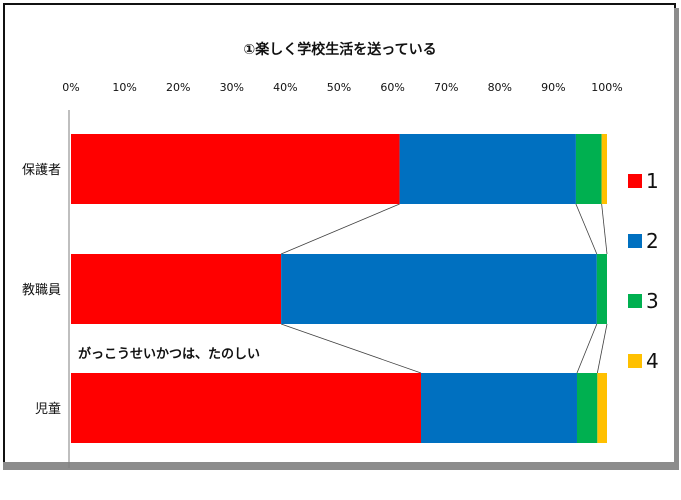 This screenshot has height=500, width=681. I want to click on legend-label: 1, so click(652, 181).